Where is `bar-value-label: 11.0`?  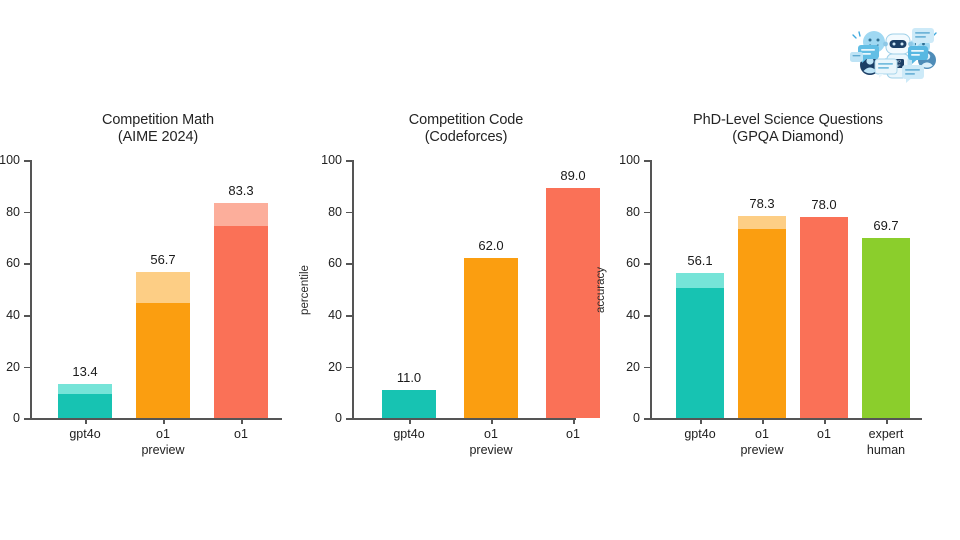 bar-value-label: 11.0 is located at coordinates (409, 377).